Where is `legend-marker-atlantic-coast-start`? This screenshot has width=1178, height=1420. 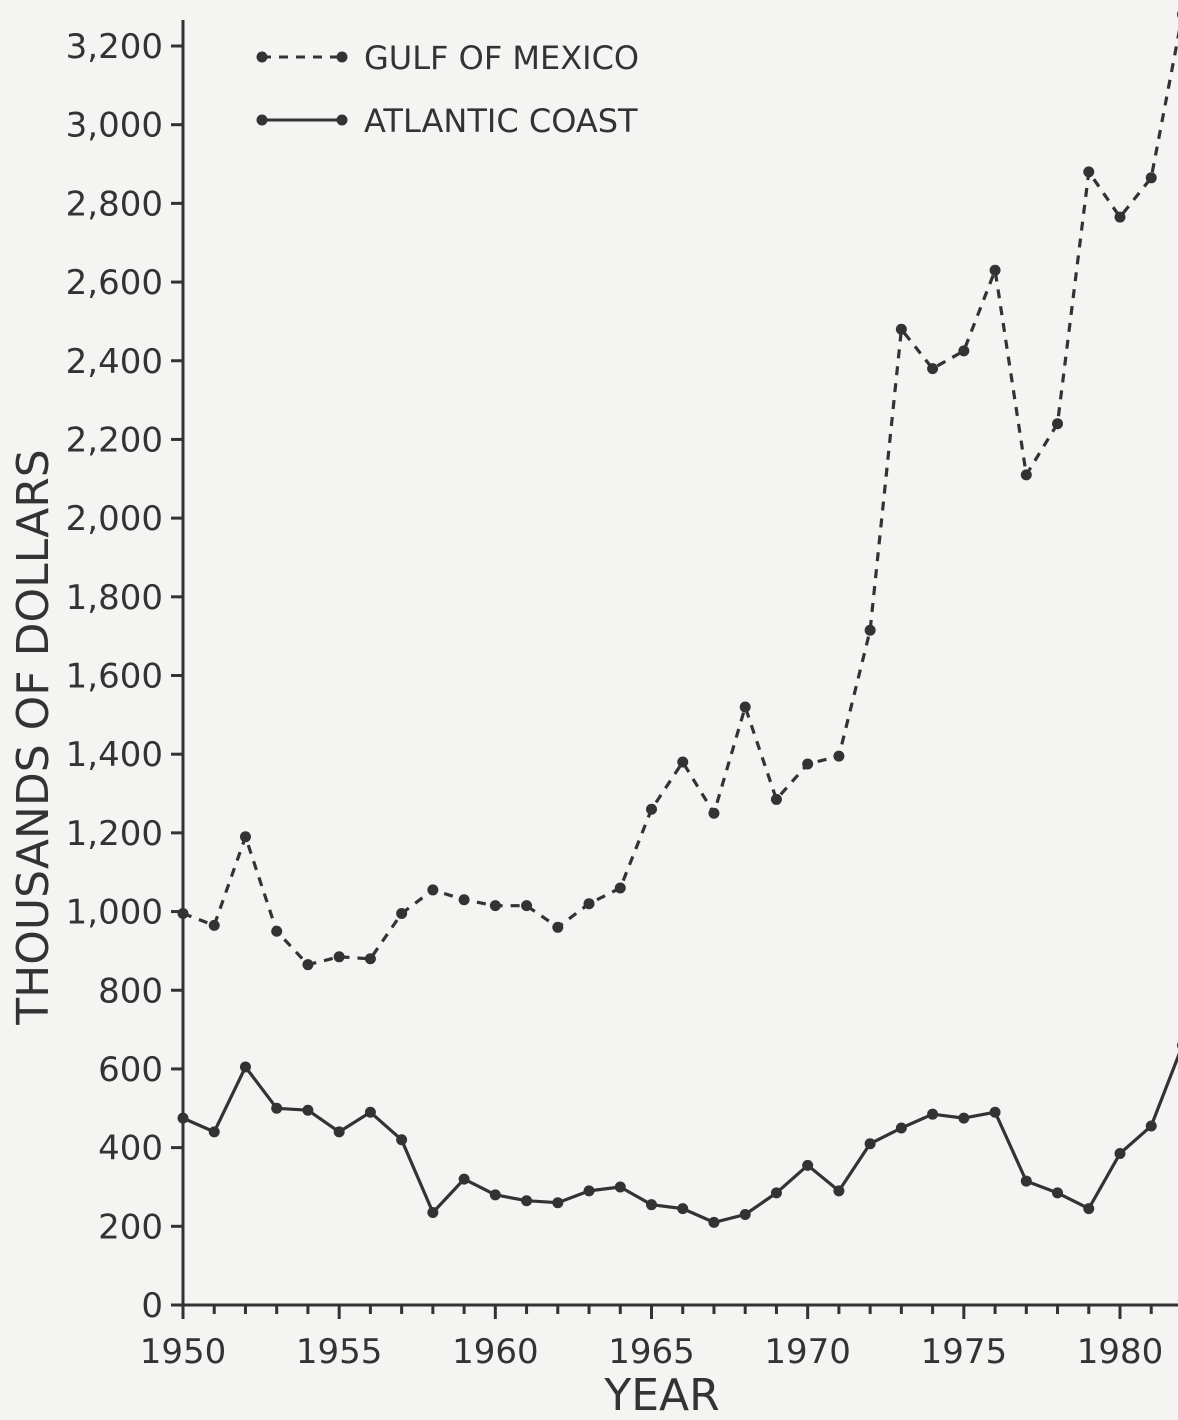 legend-marker-atlantic-coast-start is located at coordinates (262, 120).